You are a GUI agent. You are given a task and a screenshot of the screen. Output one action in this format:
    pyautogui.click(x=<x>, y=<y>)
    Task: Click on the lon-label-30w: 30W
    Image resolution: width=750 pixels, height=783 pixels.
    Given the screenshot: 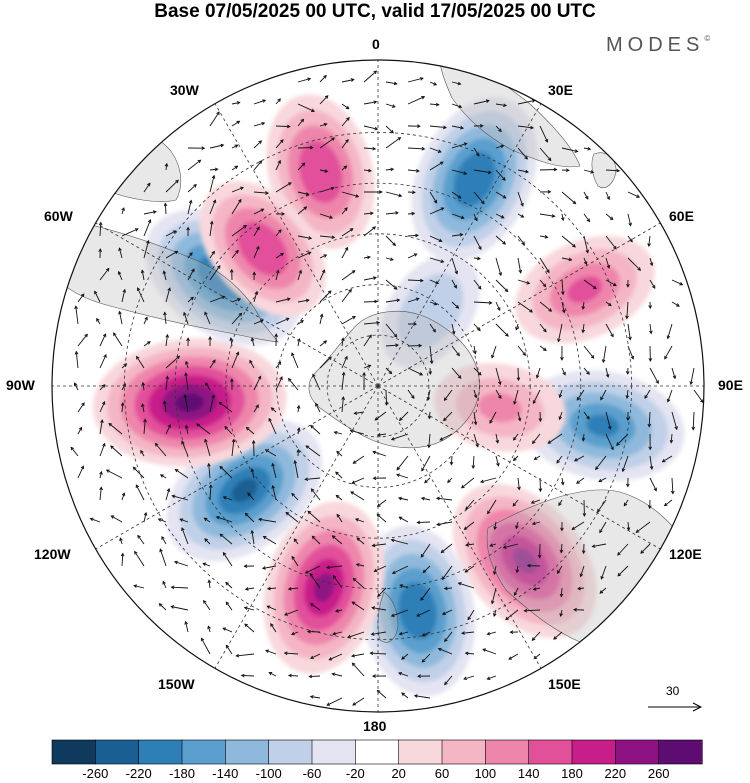 What is the action you would take?
    pyautogui.click(x=184, y=90)
    